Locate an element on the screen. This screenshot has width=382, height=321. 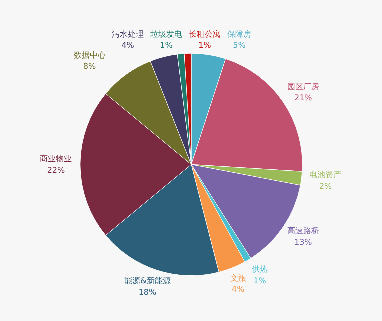
slice-label: 园区厂房 is located at coordinates (303, 87).